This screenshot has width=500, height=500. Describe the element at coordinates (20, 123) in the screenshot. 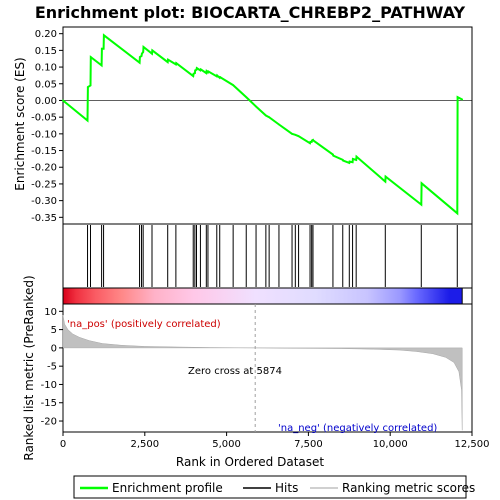

I see `es-y-axis-label: Enrichment score (ES)` at that location.